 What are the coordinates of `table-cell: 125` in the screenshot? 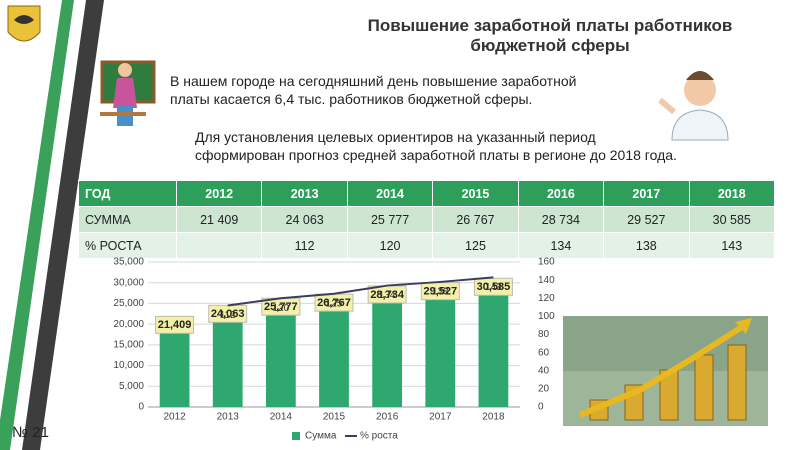 It's located at (475, 245).